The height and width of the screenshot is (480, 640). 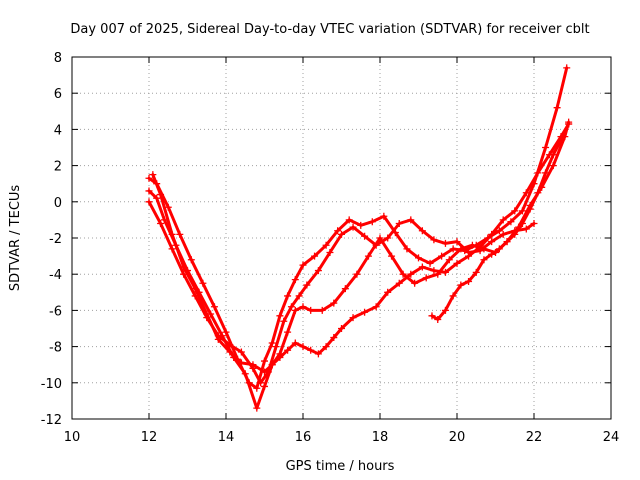 I want to click on x-tick-label: 12, so click(x=149, y=437).